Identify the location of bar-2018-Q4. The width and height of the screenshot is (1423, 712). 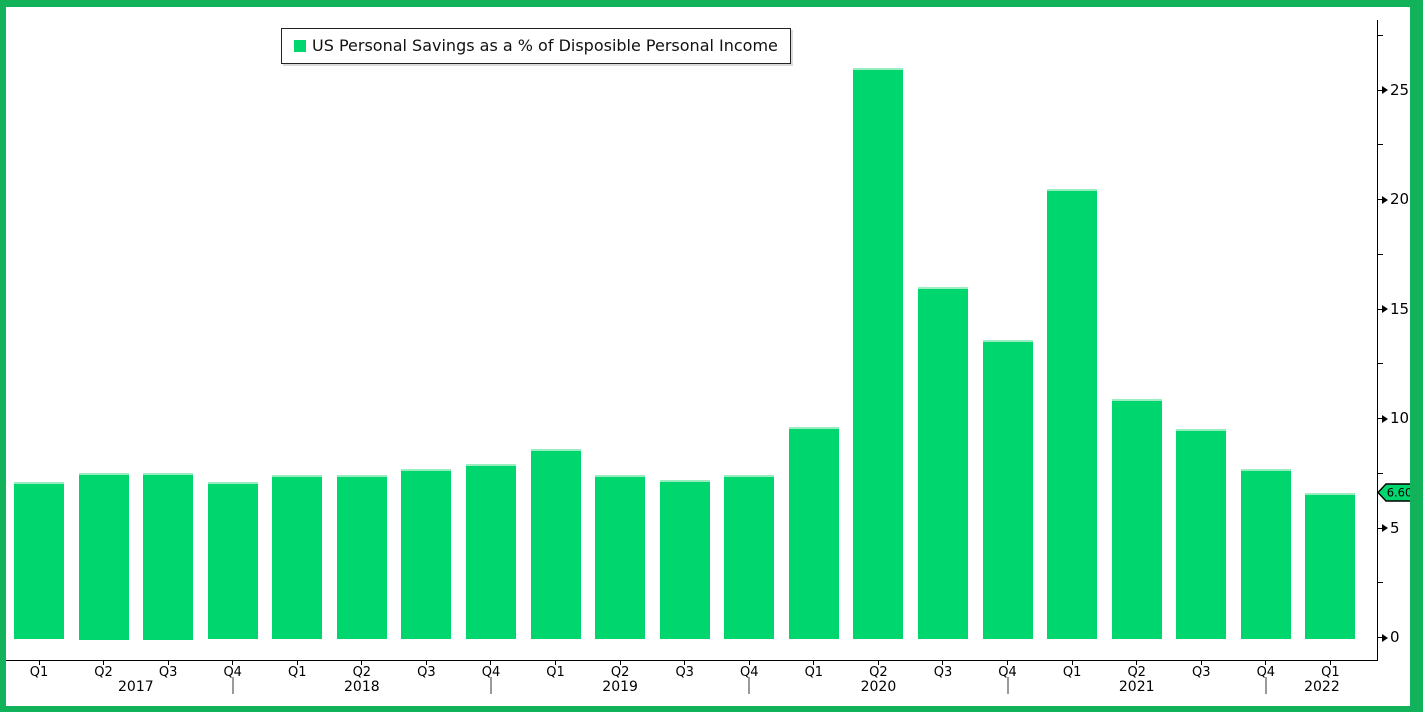
(490, 552).